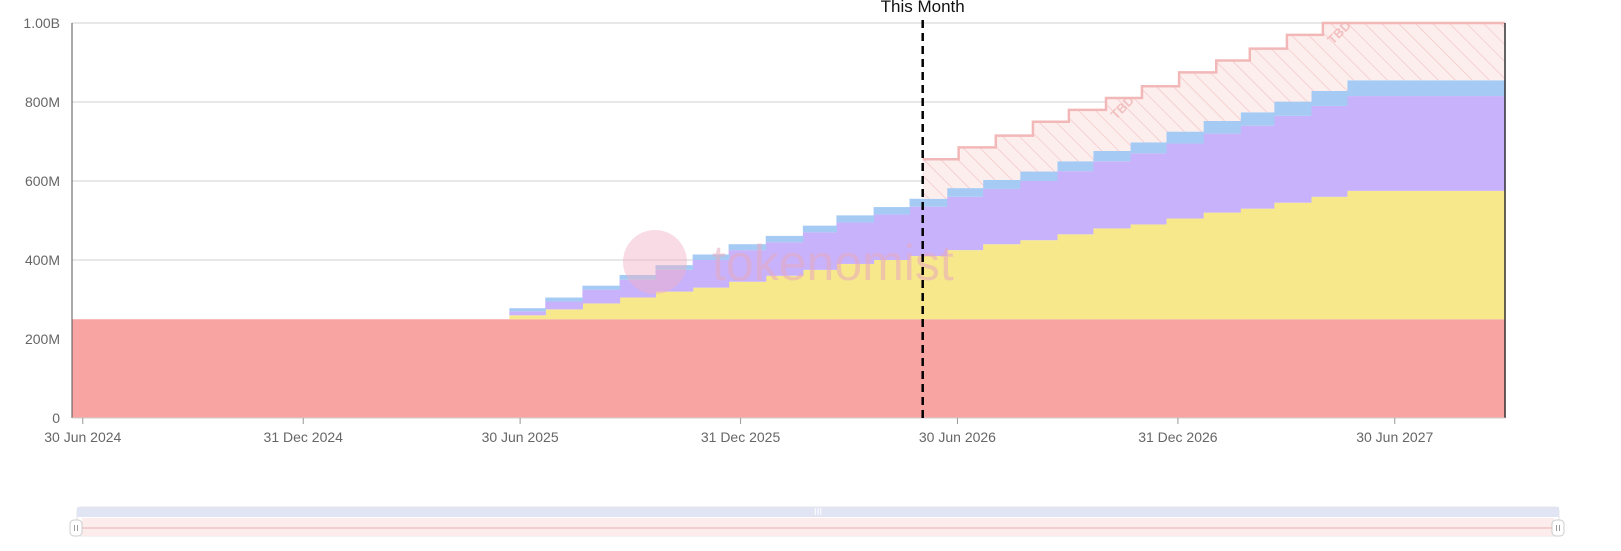 Image resolution: width=1621 pixels, height=551 pixels. I want to click on range-slider: III, so click(817, 521).